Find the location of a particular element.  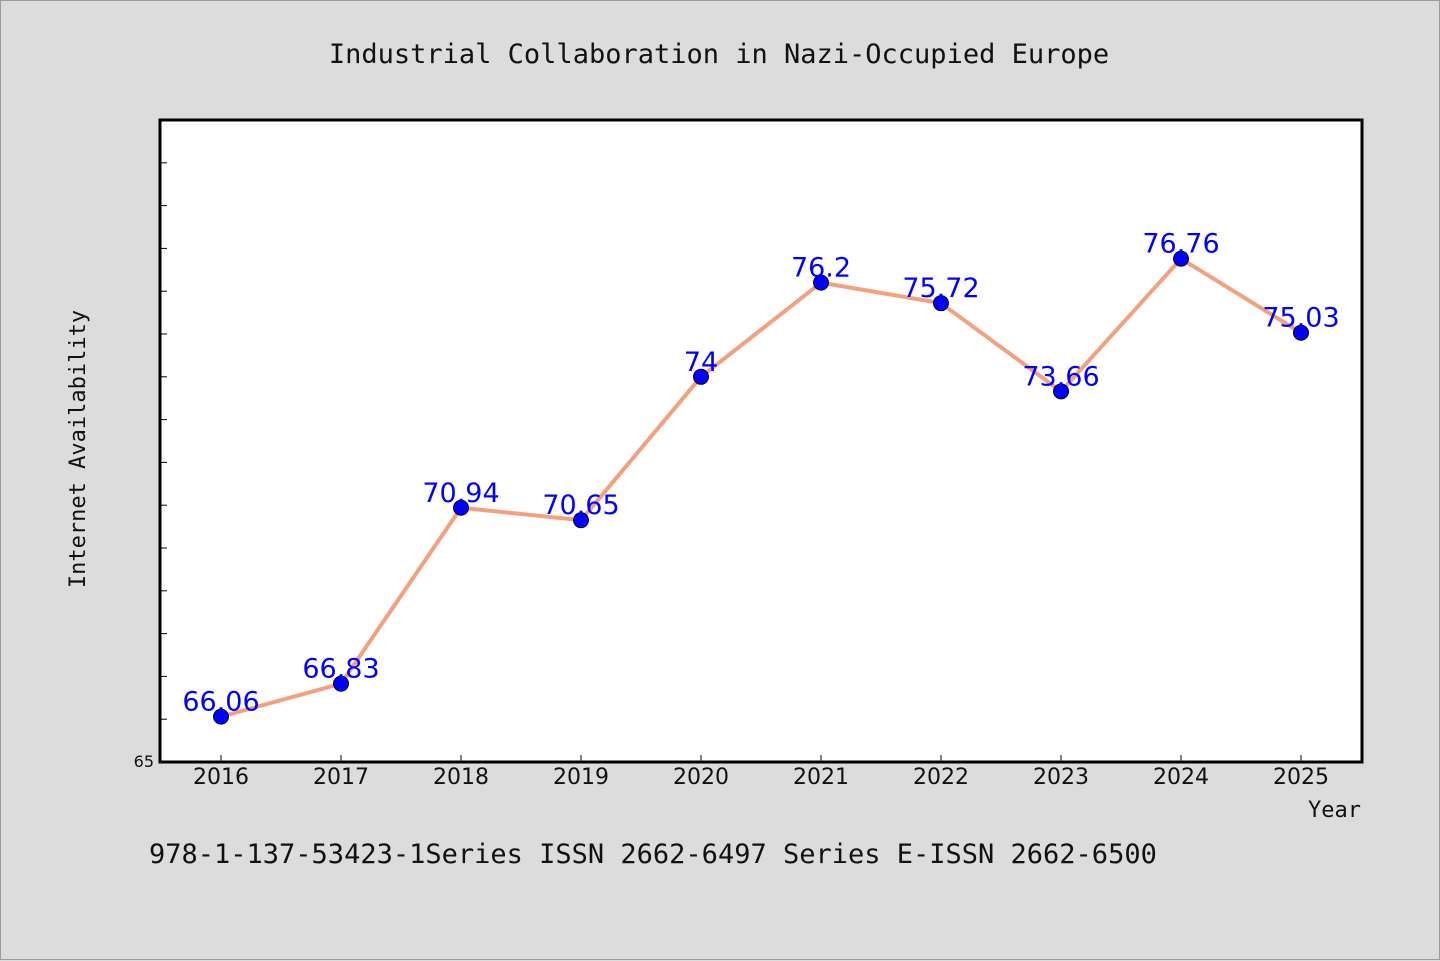

data-label: 76.2 is located at coordinates (821, 268).